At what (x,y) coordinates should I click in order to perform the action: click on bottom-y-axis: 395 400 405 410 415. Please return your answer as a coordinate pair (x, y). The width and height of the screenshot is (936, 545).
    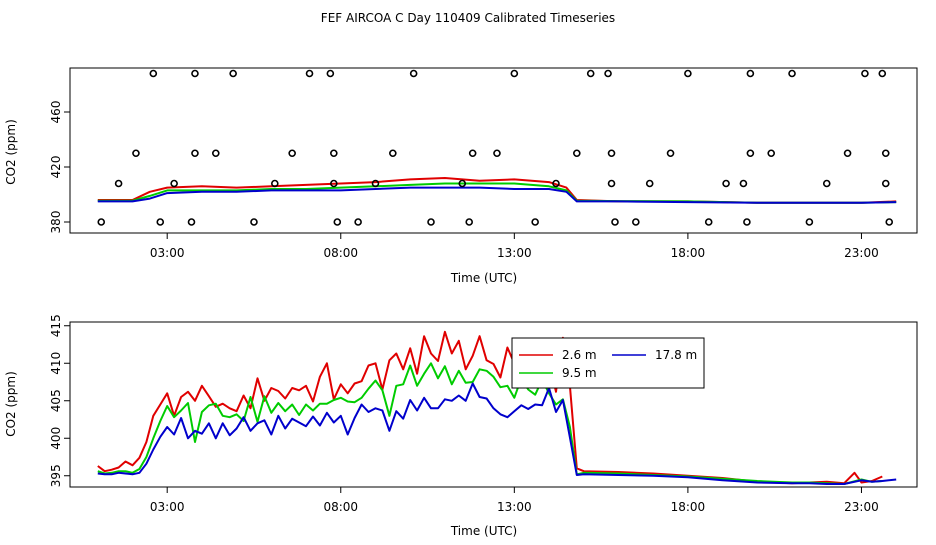
    Looking at the image, I should click on (59, 400).